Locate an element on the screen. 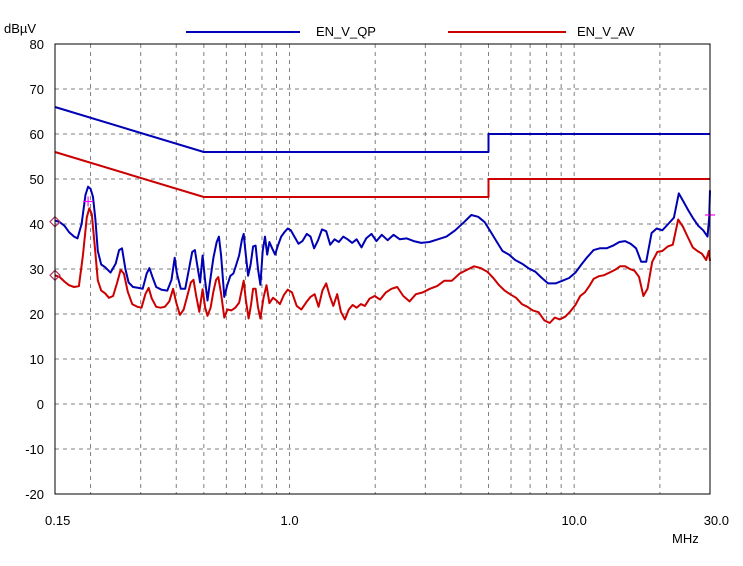 Image resolution: width=743 pixels, height=566 pixels. legend-label-en-v-av: EN_V_AV is located at coordinates (606, 31).